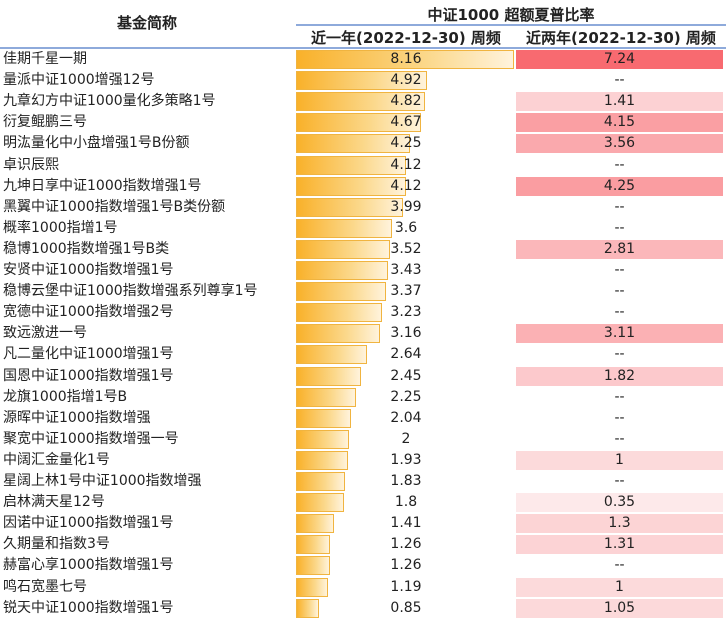 Image resolution: width=726 pixels, height=622 pixels. What do you see at coordinates (363, 397) in the screenshot?
I see `table-row: 龙旗1000指增1号B 2.25 --` at bounding box center [363, 397].